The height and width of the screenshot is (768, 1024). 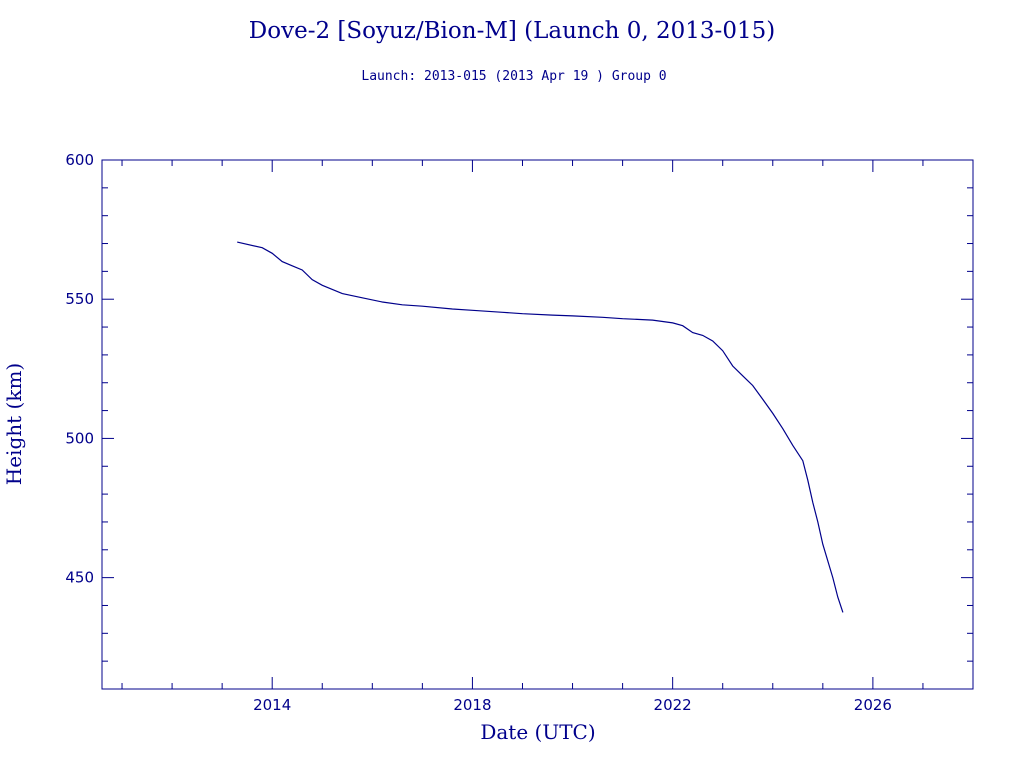 What do you see at coordinates (537, 732) in the screenshot?
I see `x-axis-label: Date (UTC)` at bounding box center [537, 732].